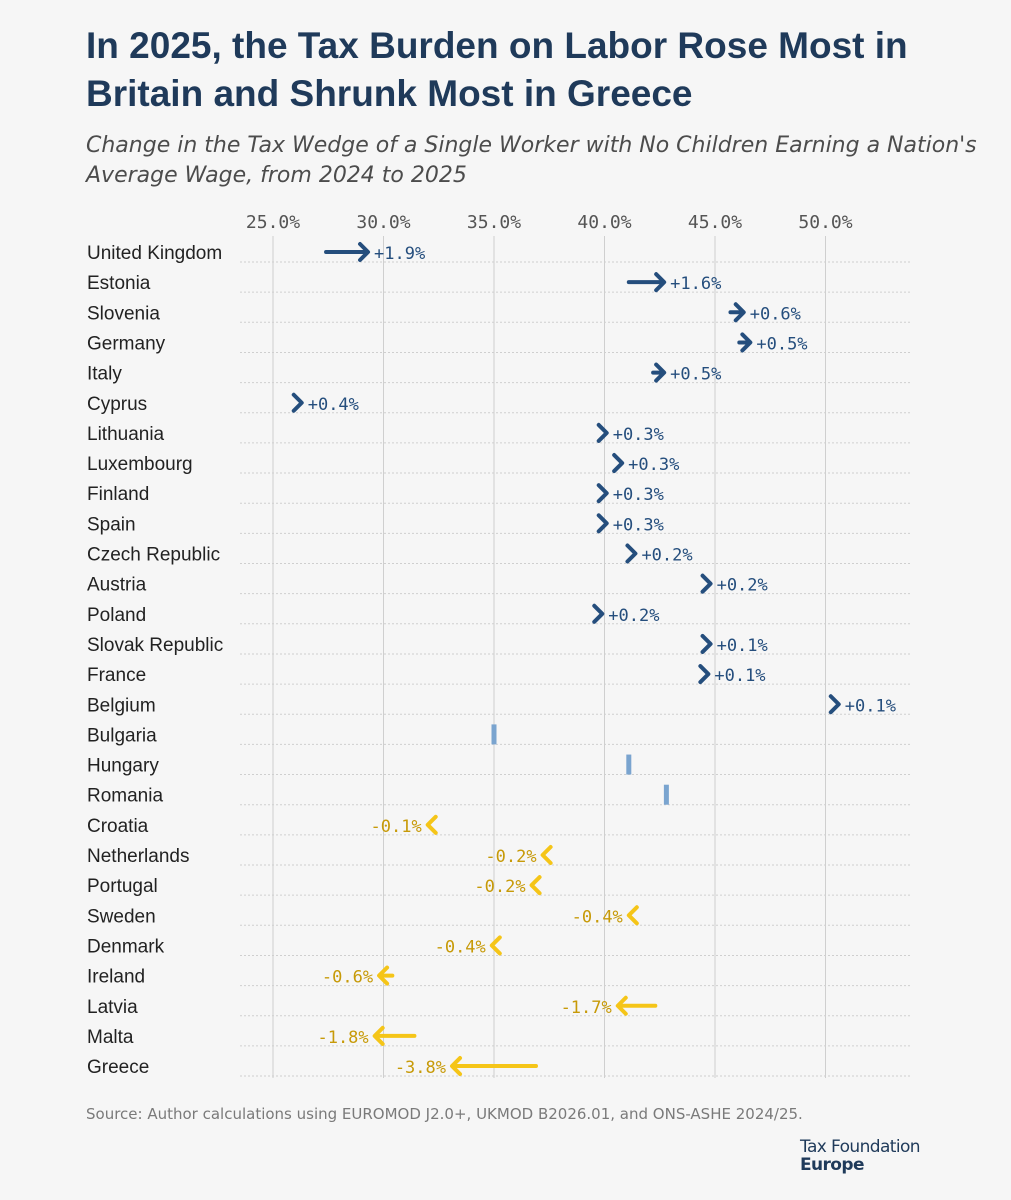 The height and width of the screenshot is (1200, 1011). Describe the element at coordinates (121, 705) in the screenshot. I see `country-label: Belgium` at that location.